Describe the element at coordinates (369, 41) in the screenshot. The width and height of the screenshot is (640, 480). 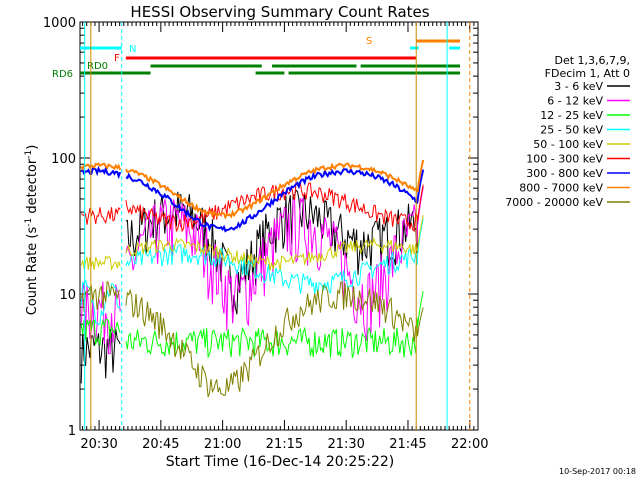
I see `flag-label: S` at that location.